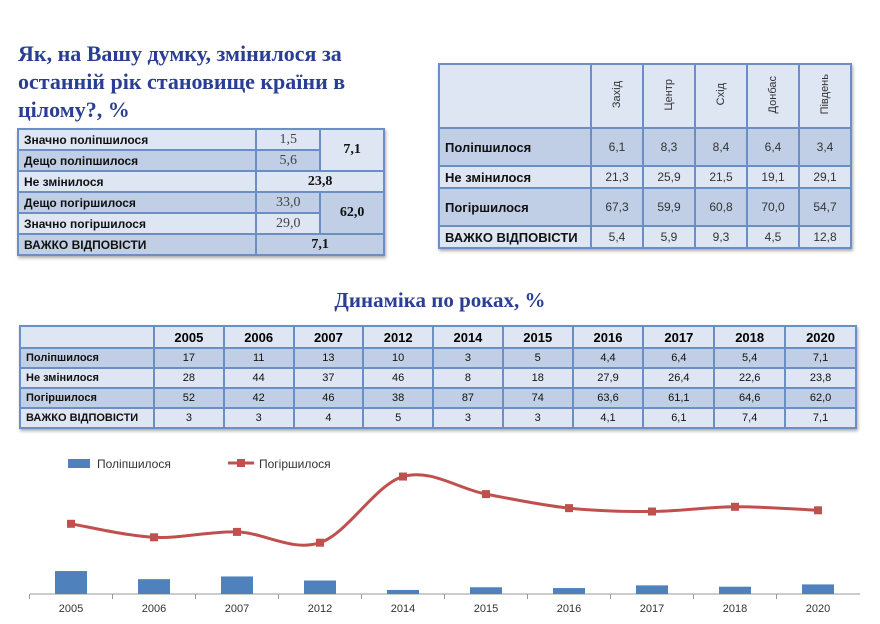  Describe the element at coordinates (328, 398) in the screenshot. I see `cell: 46` at that location.